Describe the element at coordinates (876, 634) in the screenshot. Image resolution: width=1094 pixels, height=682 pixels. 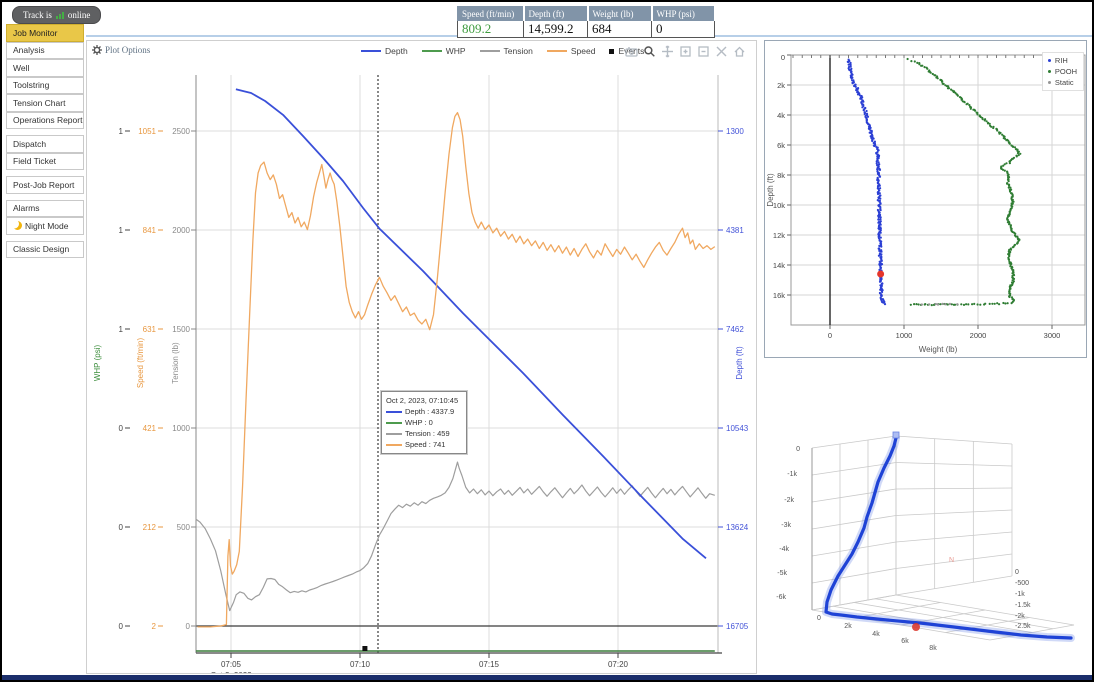
I see `svg-text: 4k` at that location.